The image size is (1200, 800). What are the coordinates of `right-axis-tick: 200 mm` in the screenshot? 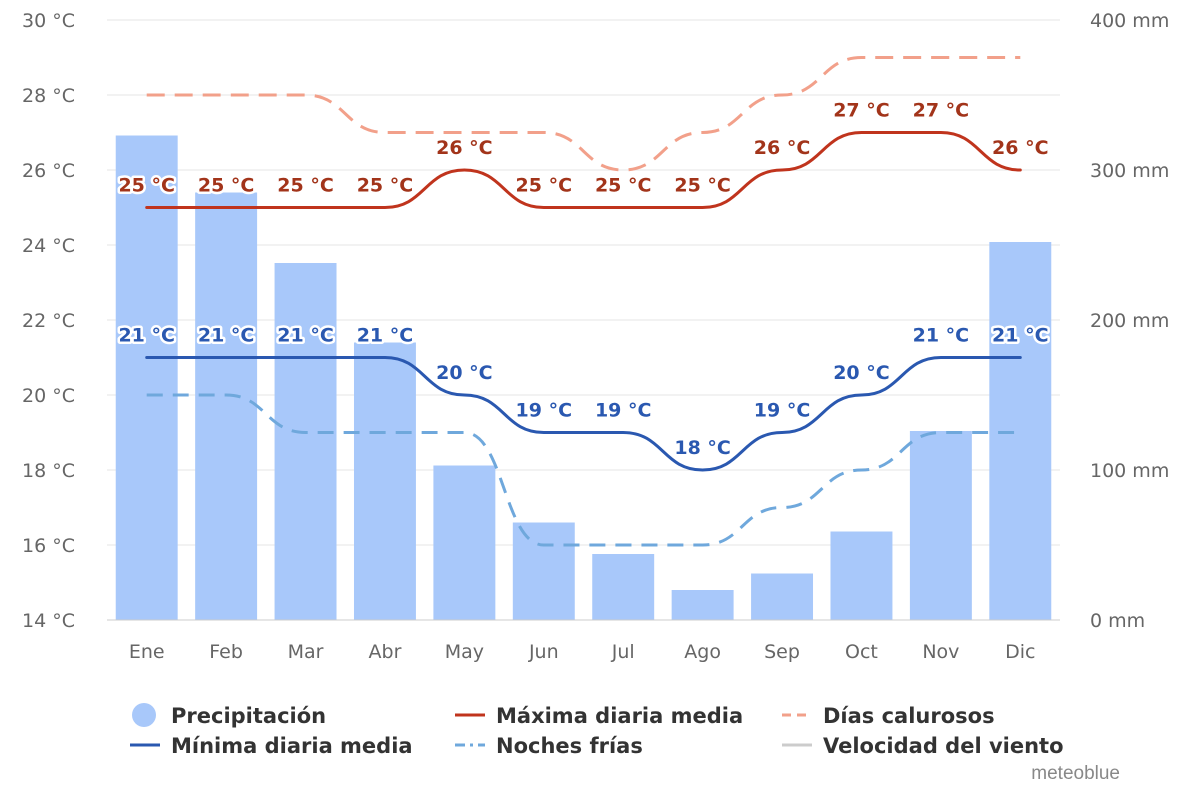 It's located at (1129, 321).